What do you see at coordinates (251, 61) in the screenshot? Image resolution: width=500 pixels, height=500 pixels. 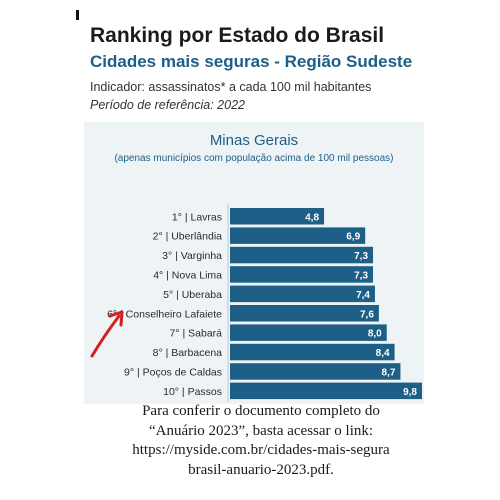 I see `page-subtitle: Cidades mais seguras - Região Sudeste` at bounding box center [251, 61].